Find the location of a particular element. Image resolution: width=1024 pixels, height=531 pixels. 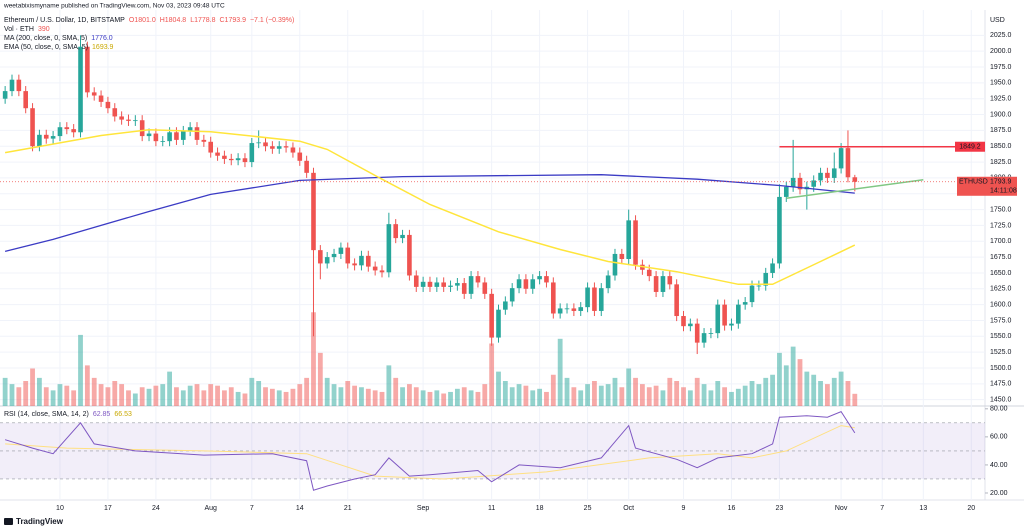

currency: USD is located at coordinates (997, 20).